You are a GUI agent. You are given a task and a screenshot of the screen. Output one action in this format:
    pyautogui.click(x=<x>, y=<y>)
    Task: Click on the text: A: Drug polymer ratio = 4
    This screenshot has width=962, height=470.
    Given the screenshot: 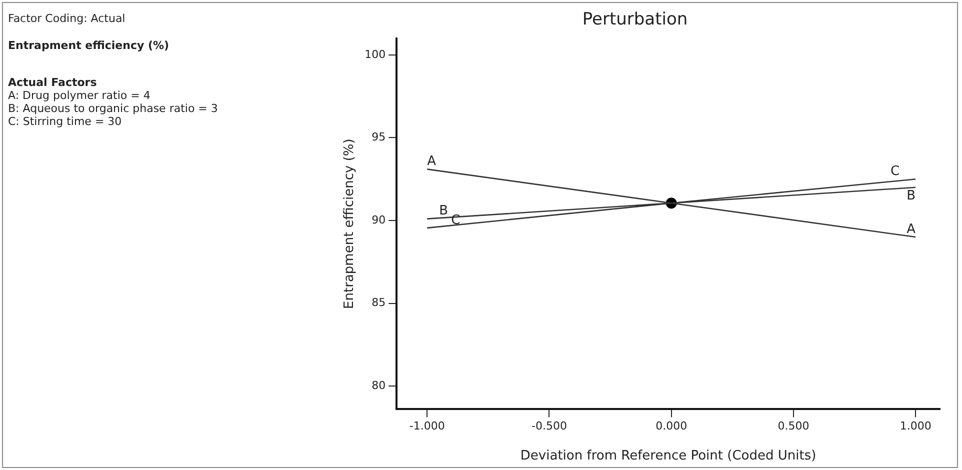 What is the action you would take?
    pyautogui.click(x=80, y=95)
    